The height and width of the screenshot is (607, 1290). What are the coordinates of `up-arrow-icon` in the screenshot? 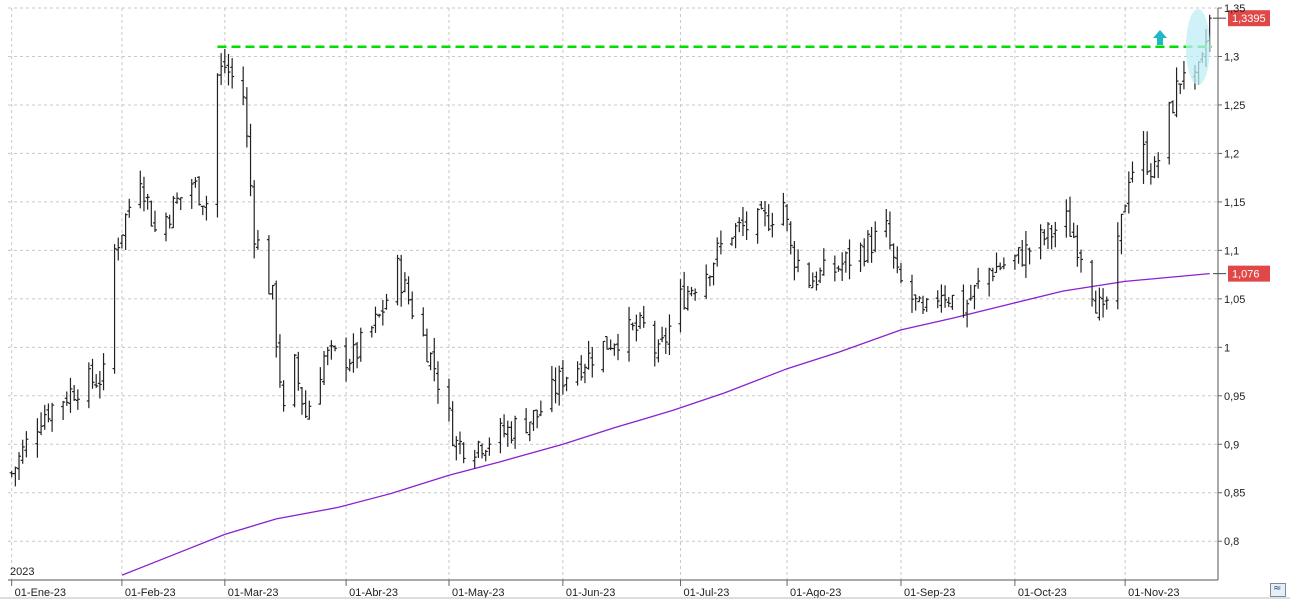 It's located at (1160, 37).